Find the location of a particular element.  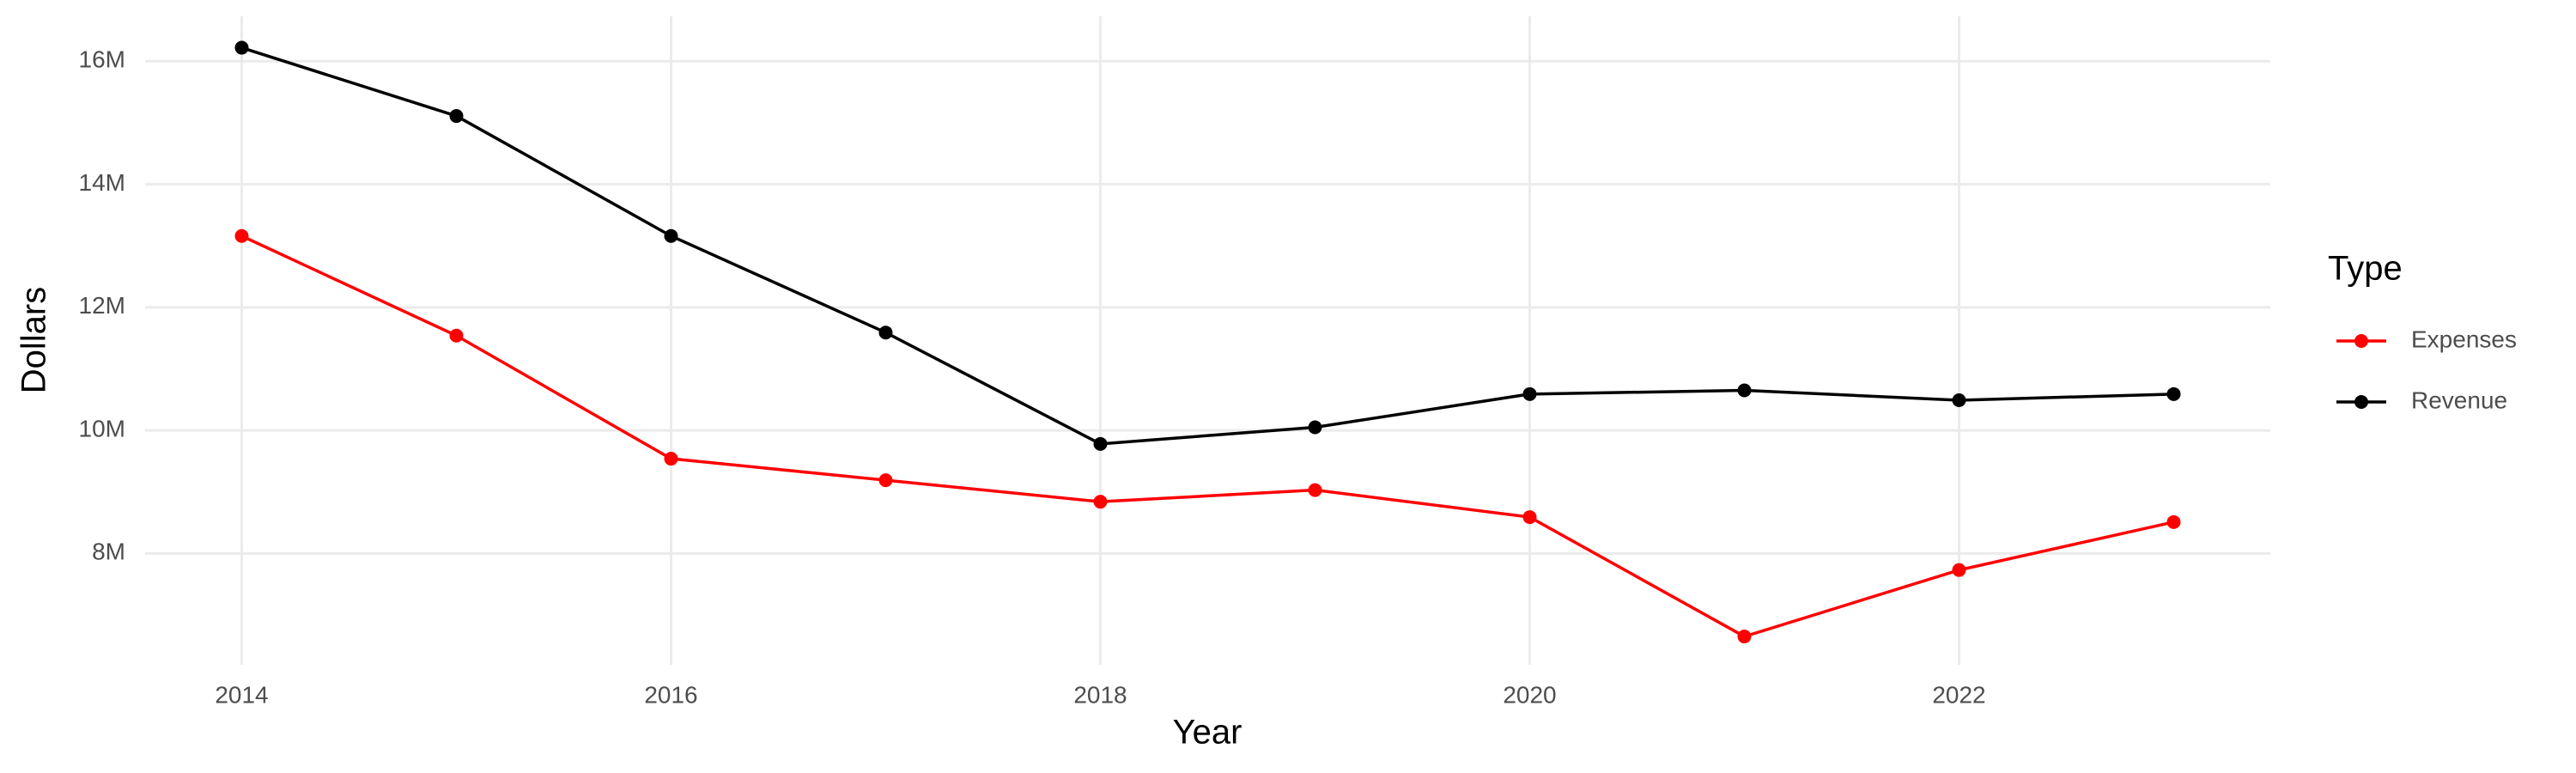

y-tick-label: 16M is located at coordinates (102, 60).